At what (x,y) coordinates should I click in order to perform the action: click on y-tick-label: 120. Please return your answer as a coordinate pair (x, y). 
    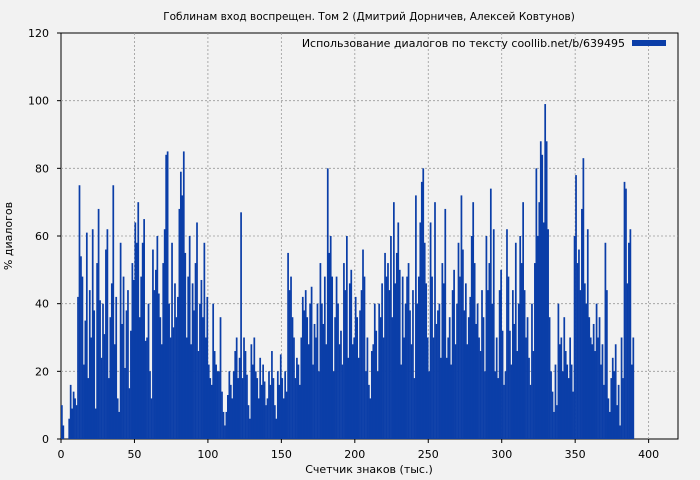
    Looking at the image, I should click on (38, 33).